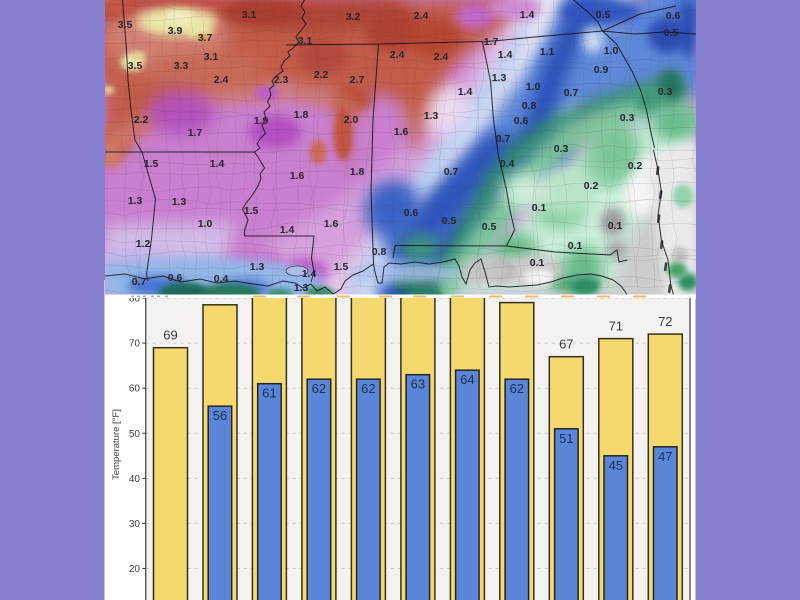 Image resolution: width=800 pixels, height=600 pixels. I want to click on svg-text: 71, so click(616, 326).